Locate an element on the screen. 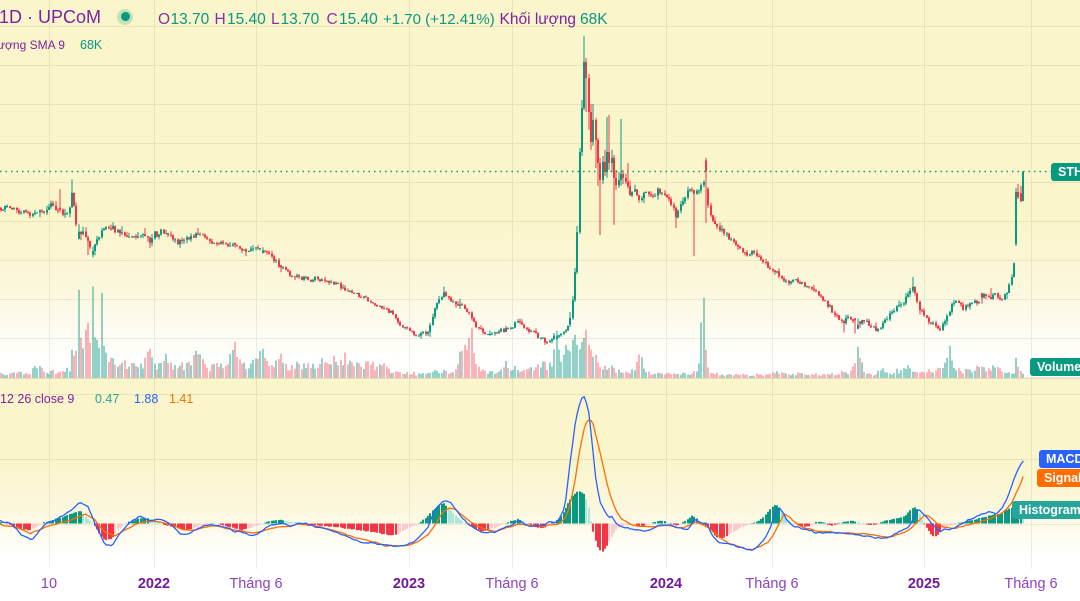 Image resolution: width=1080 pixels, height=601 pixels. macd-histogram-up-grow is located at coordinates (511, 507).